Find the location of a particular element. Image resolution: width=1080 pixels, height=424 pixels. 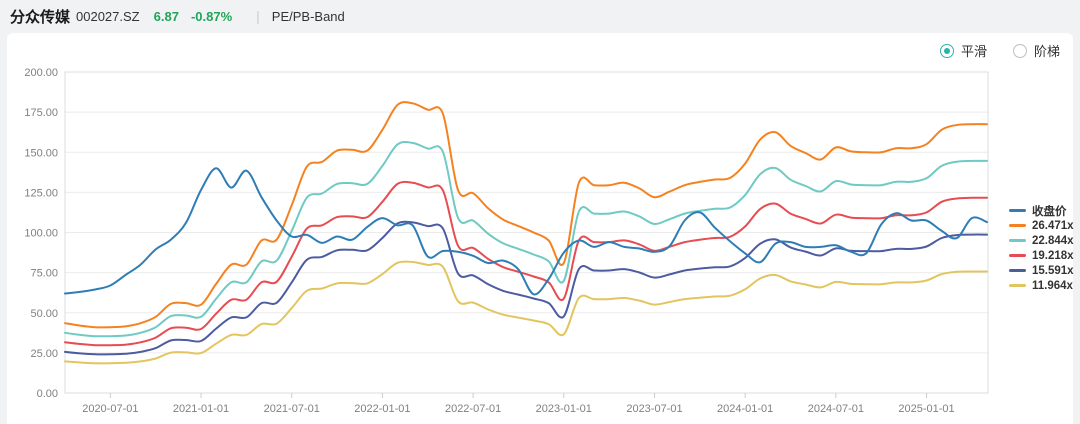

legend-item-19.218x: 19.218x is located at coordinates (1041, 255).